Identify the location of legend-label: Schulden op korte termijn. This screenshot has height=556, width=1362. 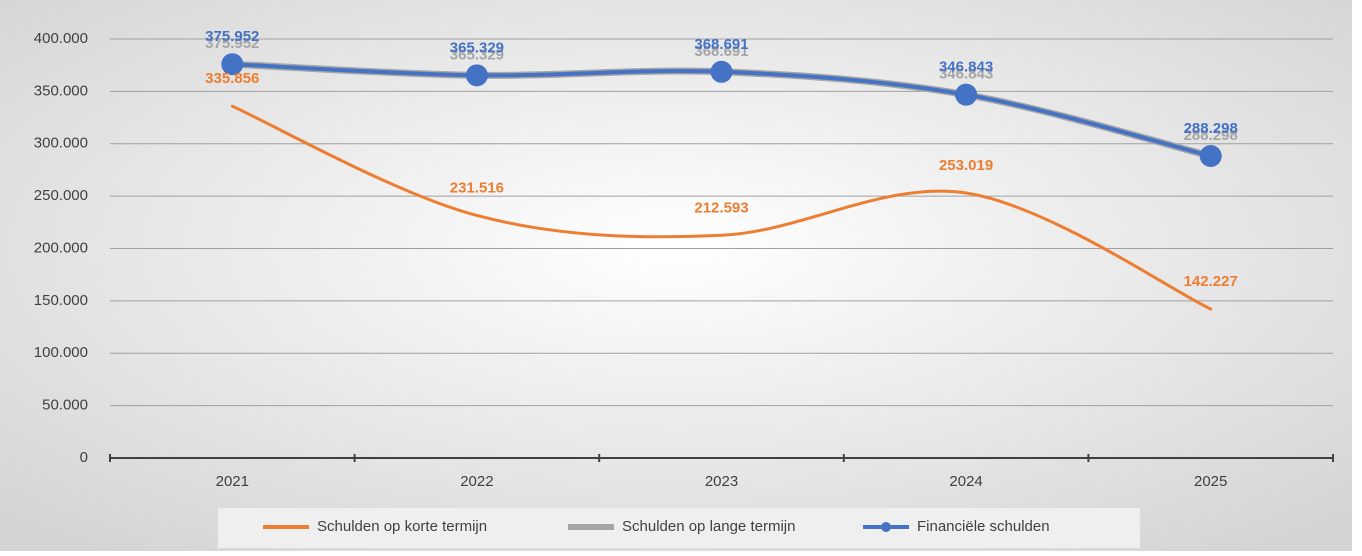
(402, 526).